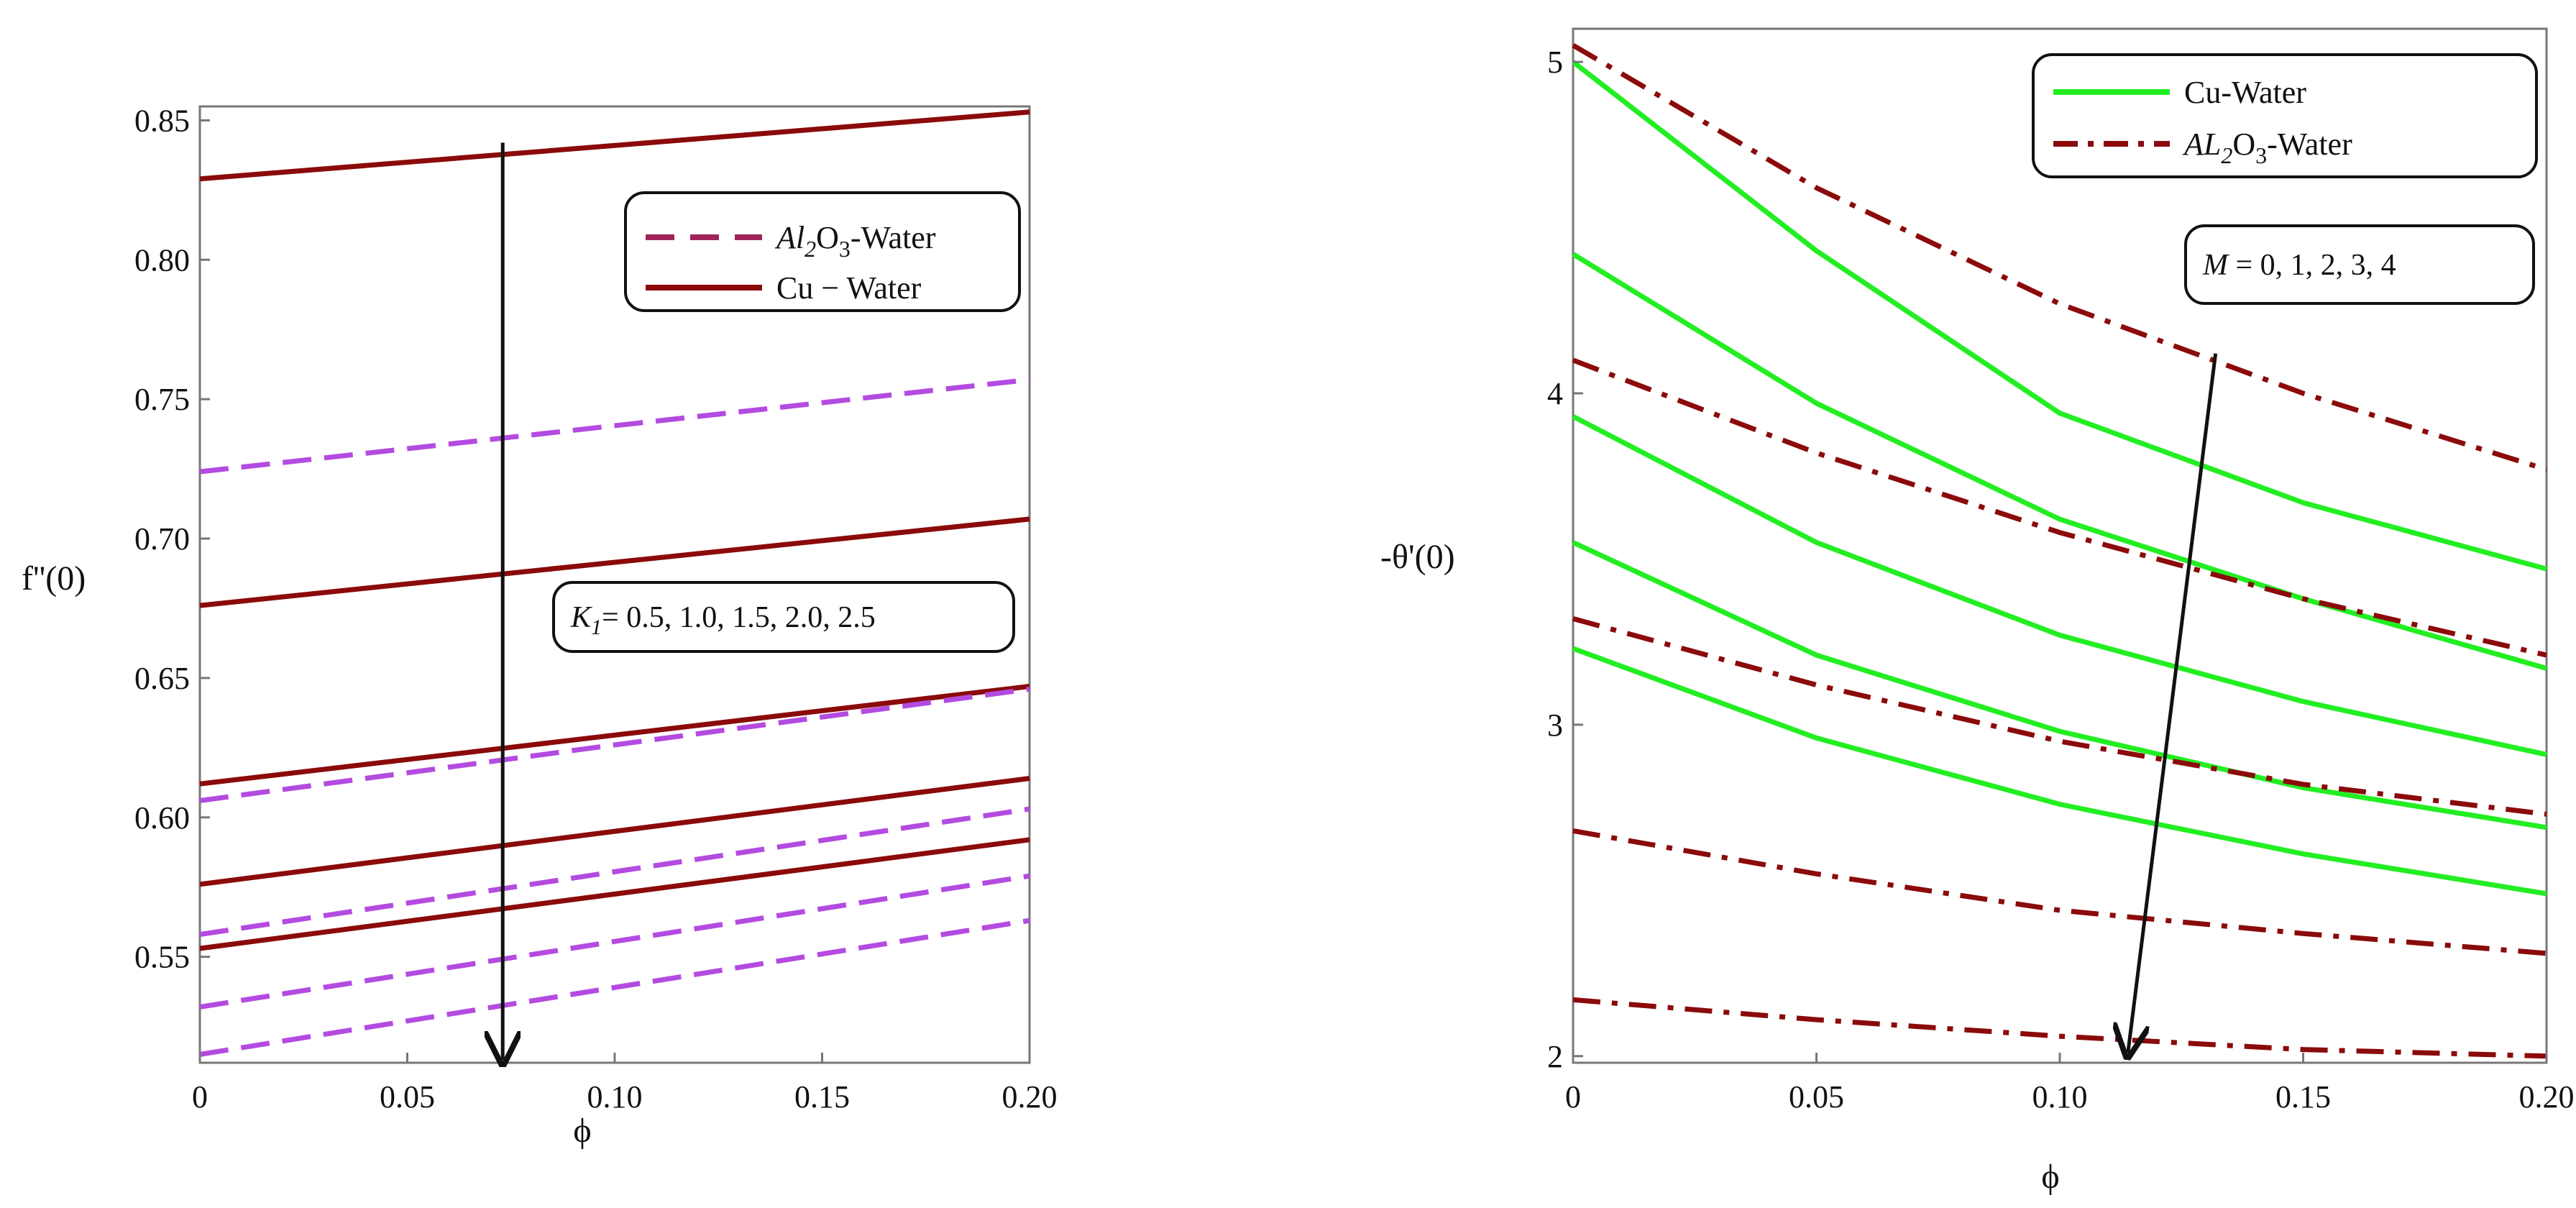 The image size is (2576, 1208). What do you see at coordinates (162, 399) in the screenshot?
I see `y-tick-label: 0.75` at bounding box center [162, 399].